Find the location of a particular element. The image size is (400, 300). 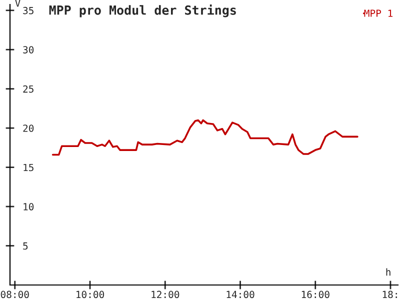

x-tick-label: 08:00 is located at coordinates (14, 294).